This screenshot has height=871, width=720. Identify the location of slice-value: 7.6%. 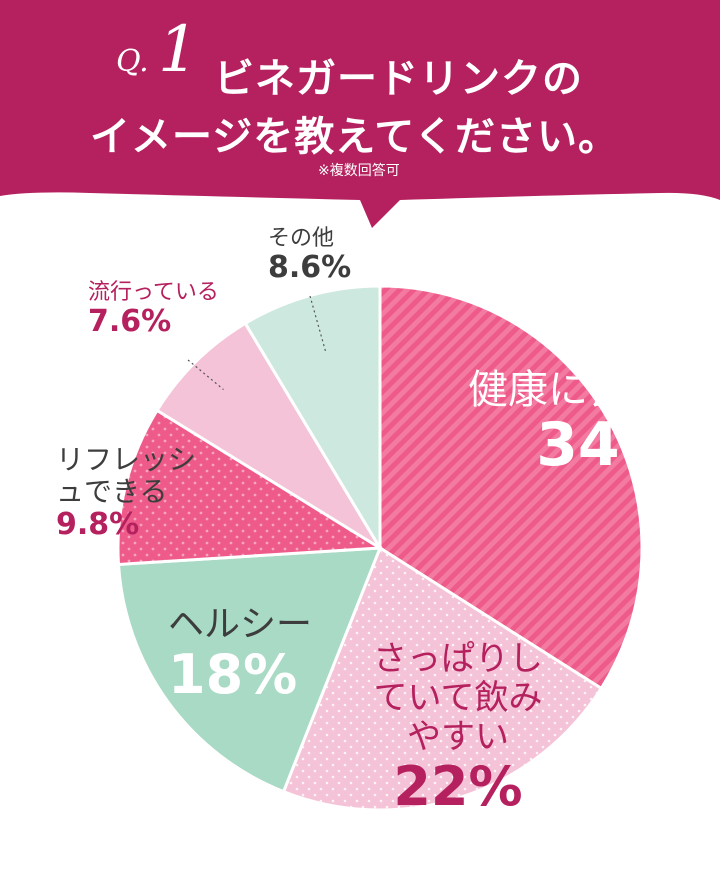
(130, 322).